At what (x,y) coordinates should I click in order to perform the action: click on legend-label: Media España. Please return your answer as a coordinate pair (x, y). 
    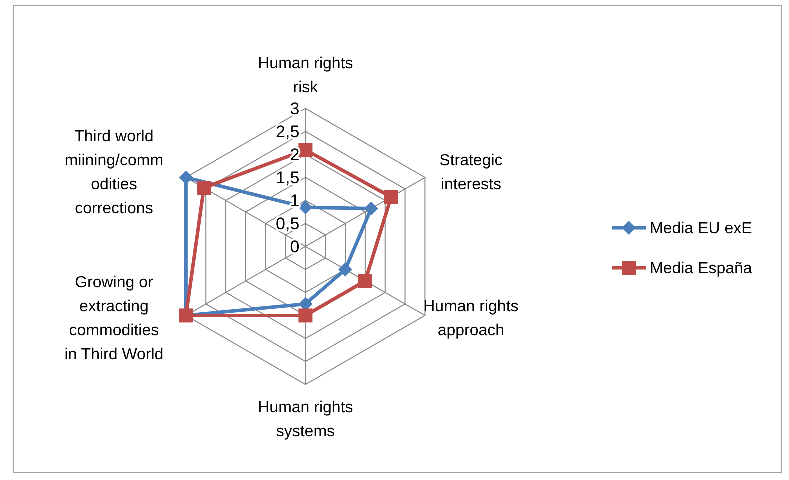
    Looking at the image, I should click on (701, 269).